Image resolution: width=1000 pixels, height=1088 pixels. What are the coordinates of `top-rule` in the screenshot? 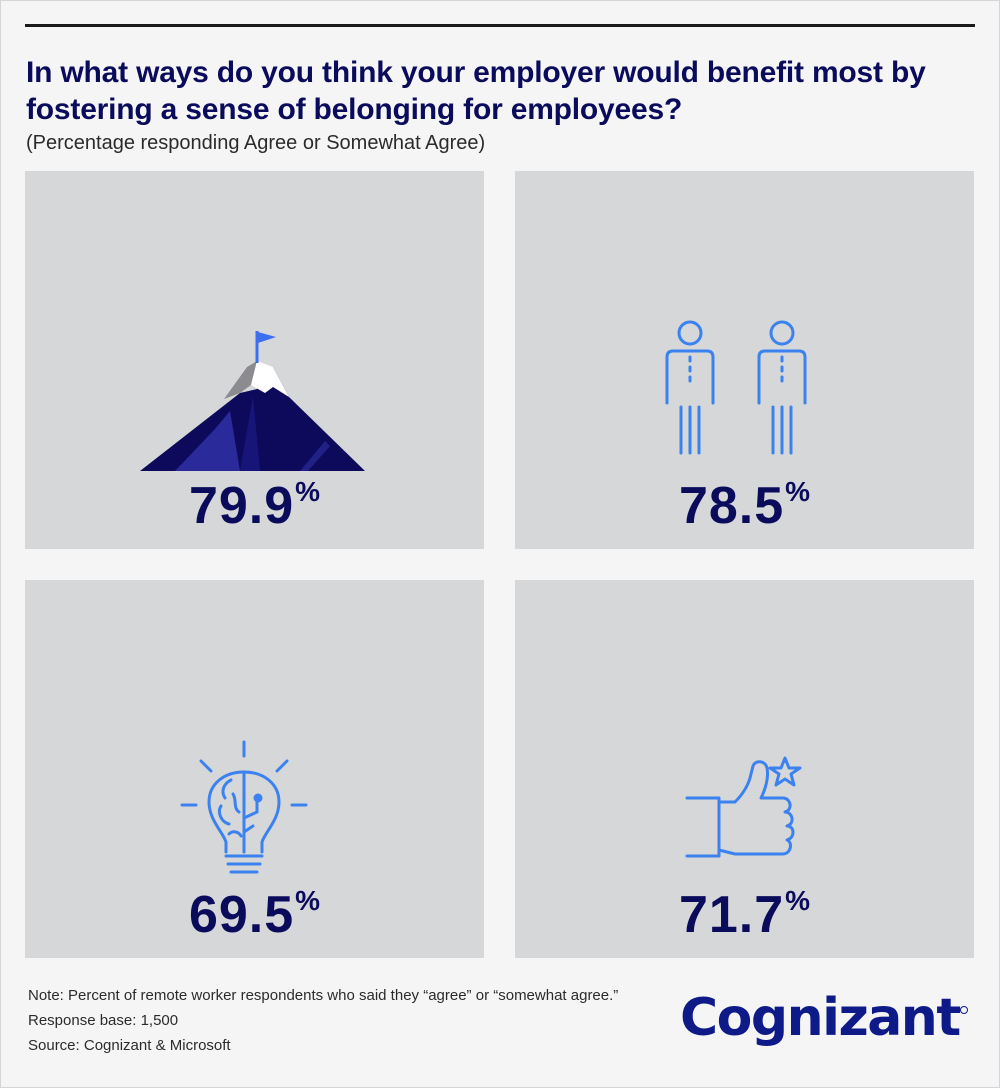 It's located at (500, 25).